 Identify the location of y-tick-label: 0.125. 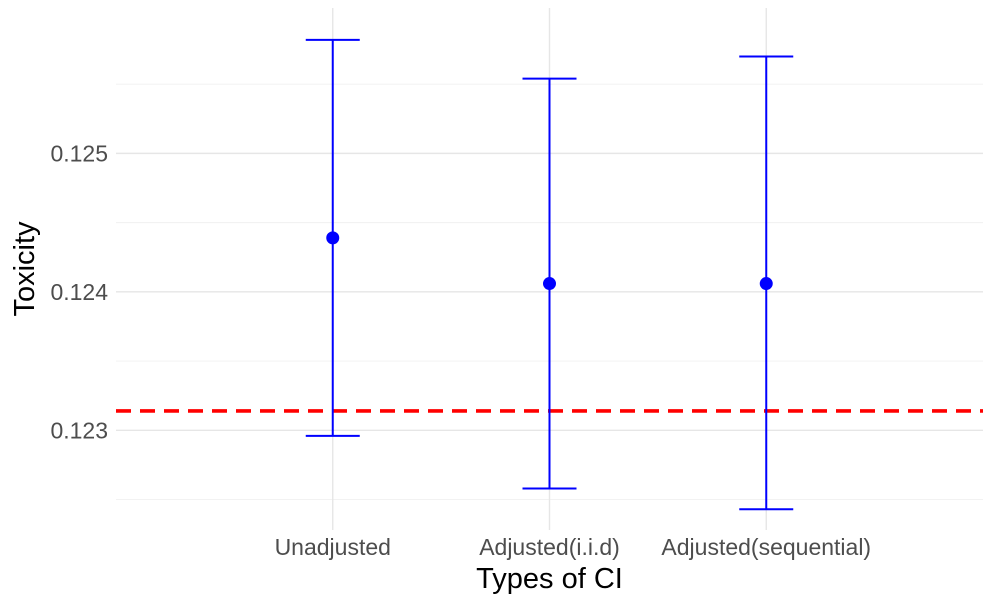
(79, 153).